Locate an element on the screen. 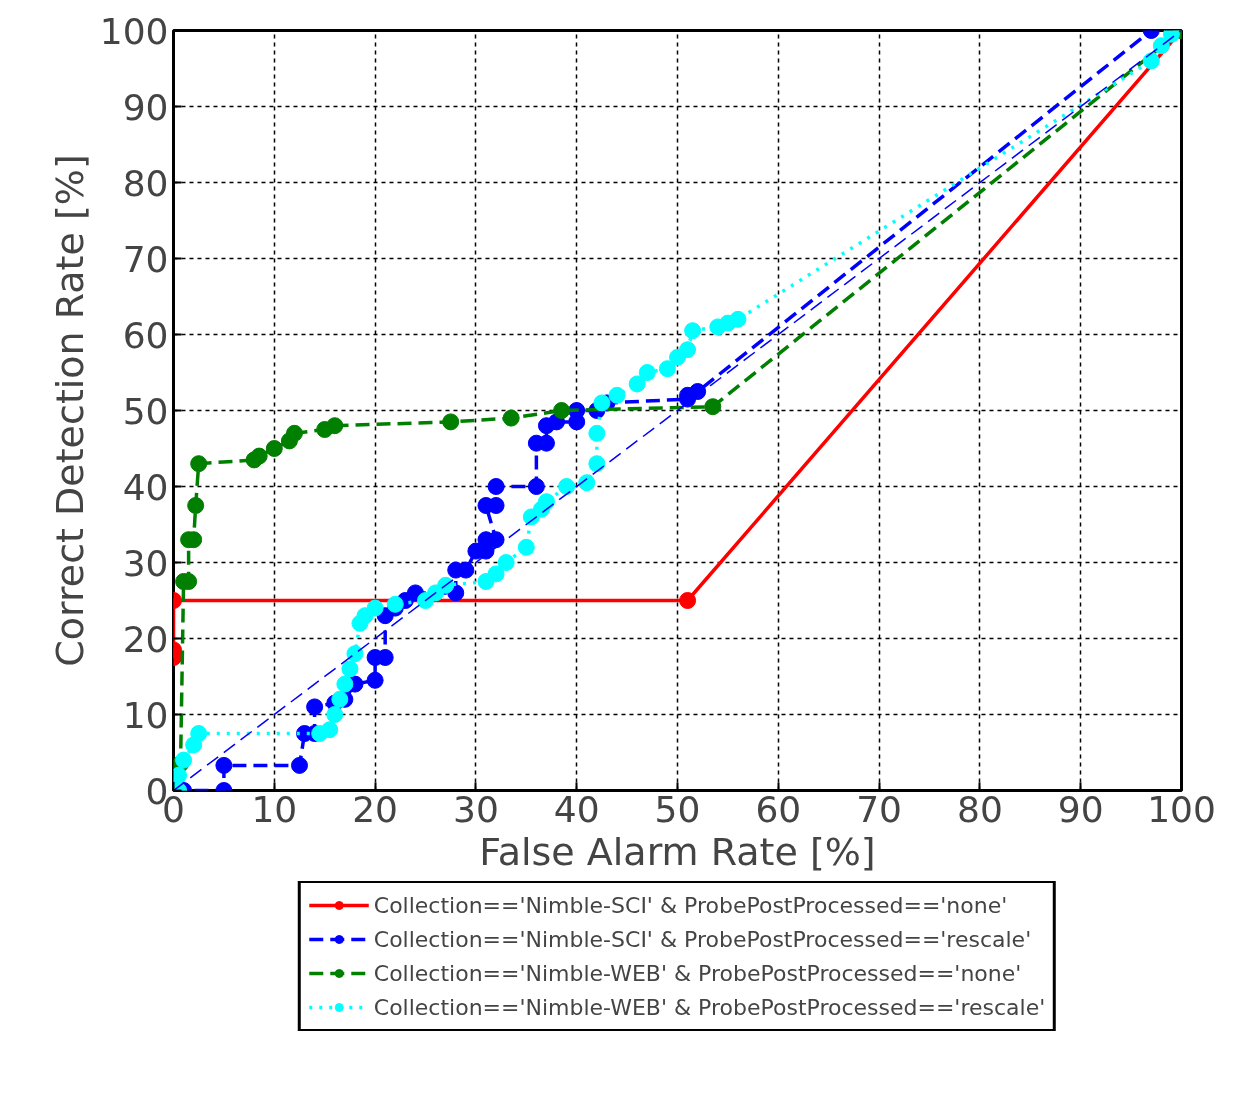  y-tick-label: 90 is located at coordinates (145, 107).